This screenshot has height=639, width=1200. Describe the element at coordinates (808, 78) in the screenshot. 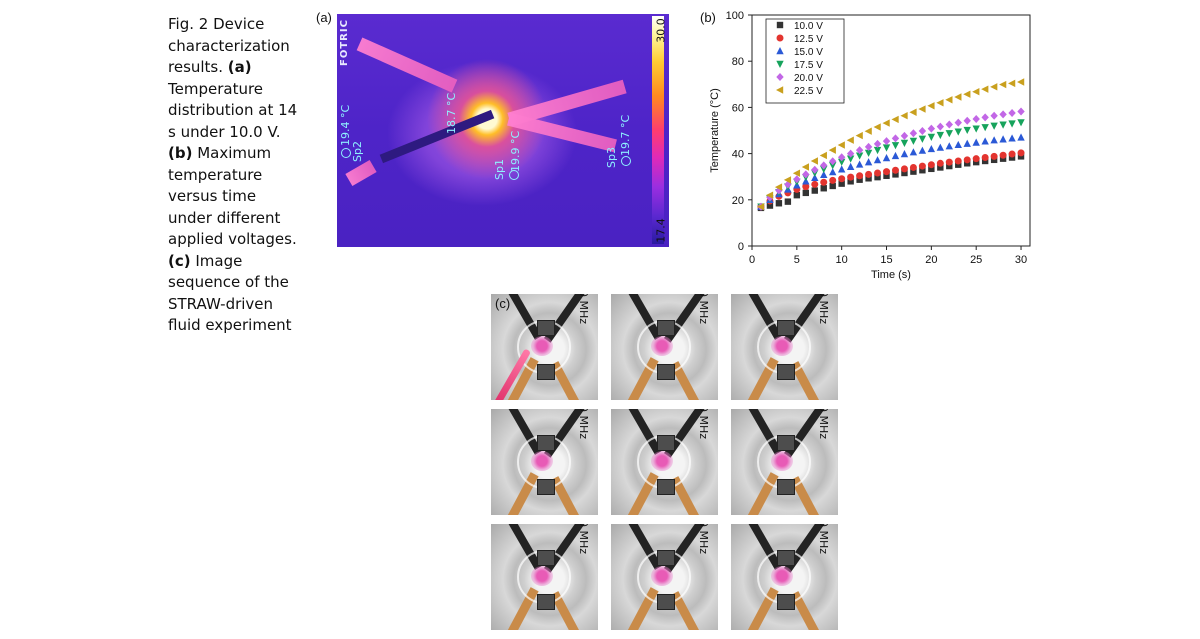

I see `legend-label: 20.0 V` at that location.